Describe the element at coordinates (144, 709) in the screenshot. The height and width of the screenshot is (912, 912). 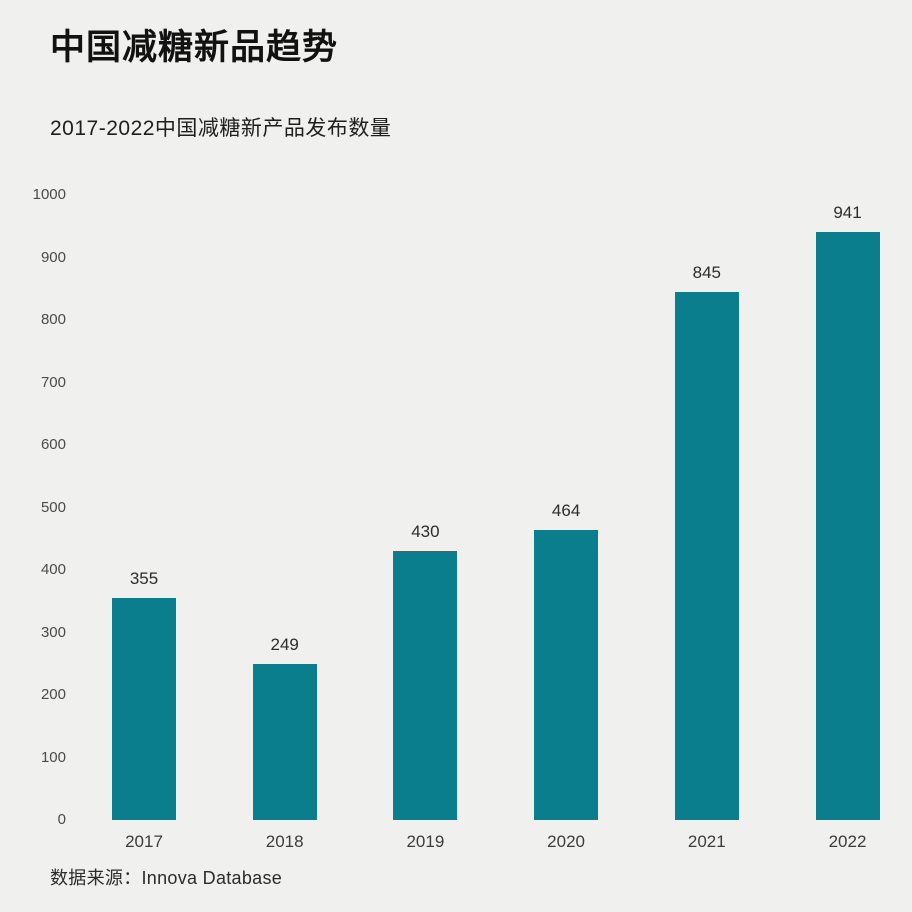
I see `bar-2017` at that location.